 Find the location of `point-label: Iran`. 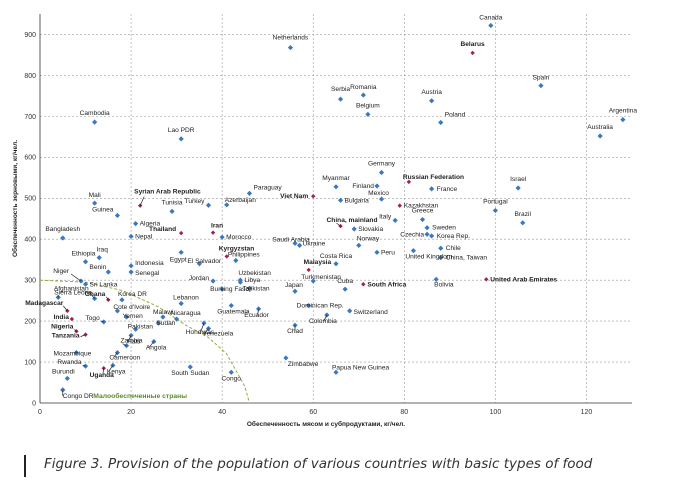

point-label: Iran is located at coordinates (217, 226).